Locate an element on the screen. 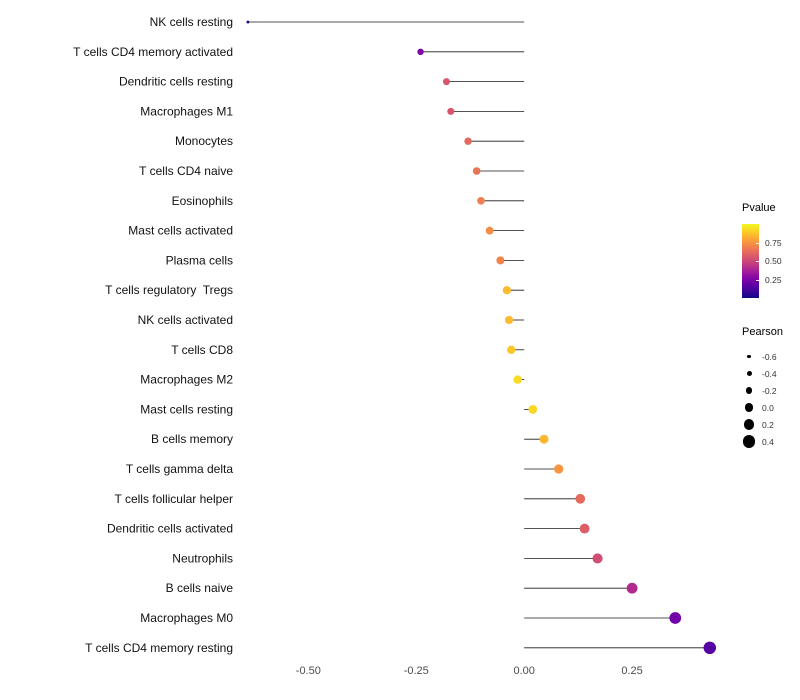 This screenshot has height=700, width=800. pearson-size-item: -0.6 is located at coordinates (762, 356).